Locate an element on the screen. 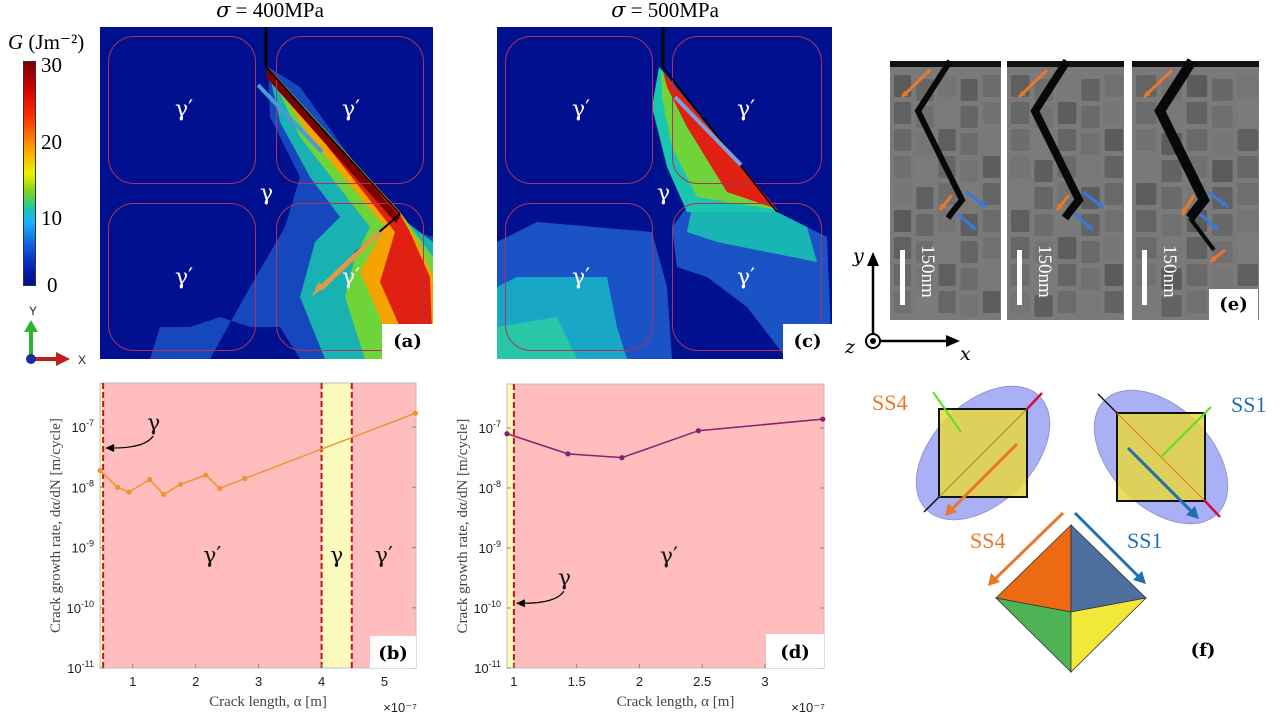  normal-red is located at coordinates (1034, 401).